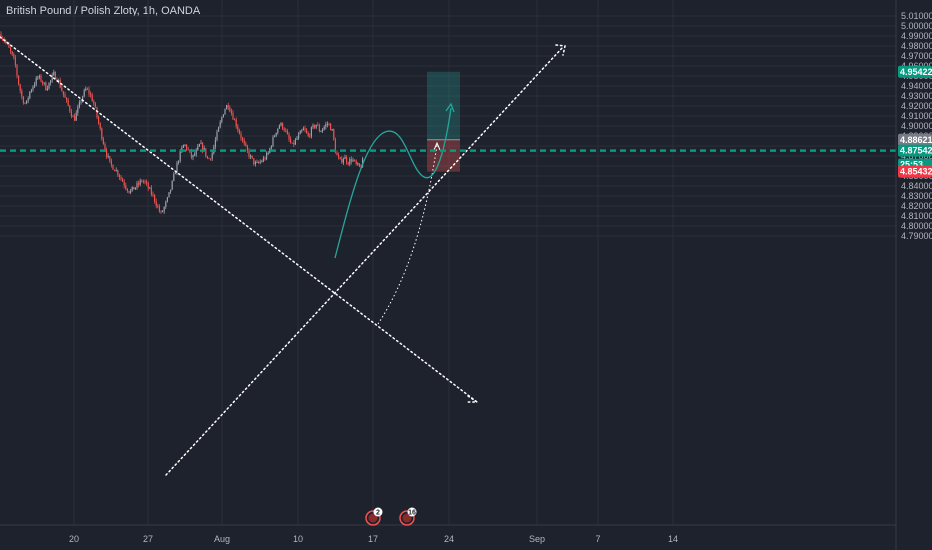 The height and width of the screenshot is (550, 932). Describe the element at coordinates (916, 236) in the screenshot. I see `price-tick-label: 4.79000` at that location.